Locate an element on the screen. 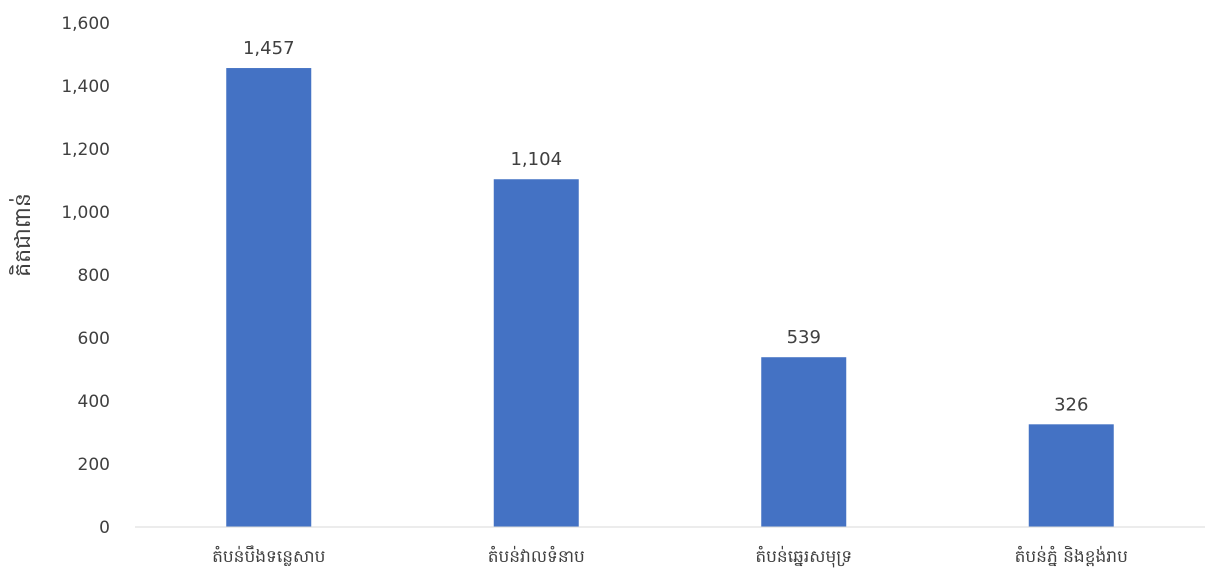  y-tick-label: 0 is located at coordinates (104, 528).